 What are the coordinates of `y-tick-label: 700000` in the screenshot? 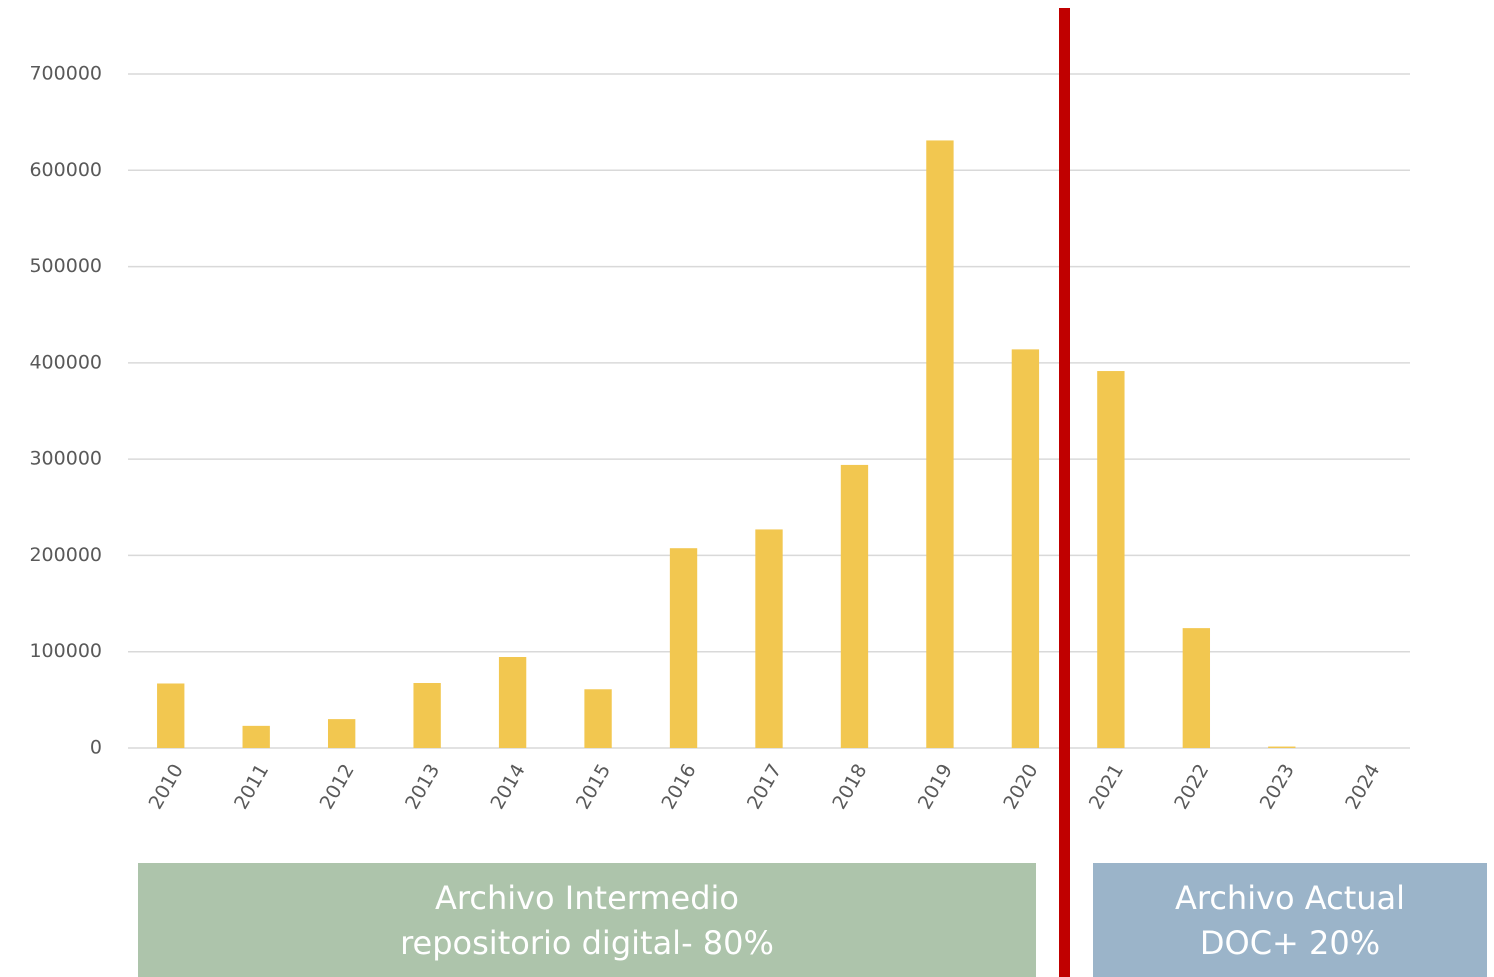 It's located at (65, 74).